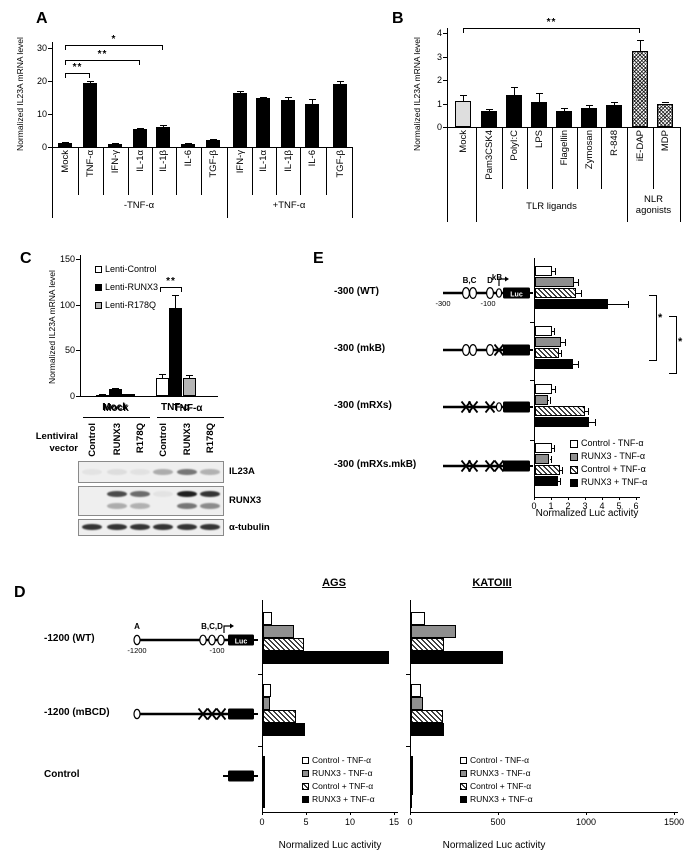 This screenshot has height=868, width=690. Describe the element at coordinates (241, 642) in the screenshot. I see `svg-text: Luc` at that location.